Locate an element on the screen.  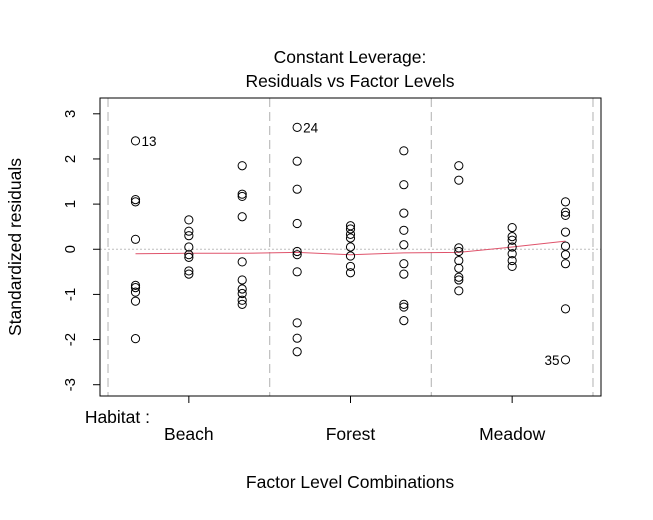
y-axis: -3 -2 -1 0 1 2 3 is located at coordinates (81, 250).